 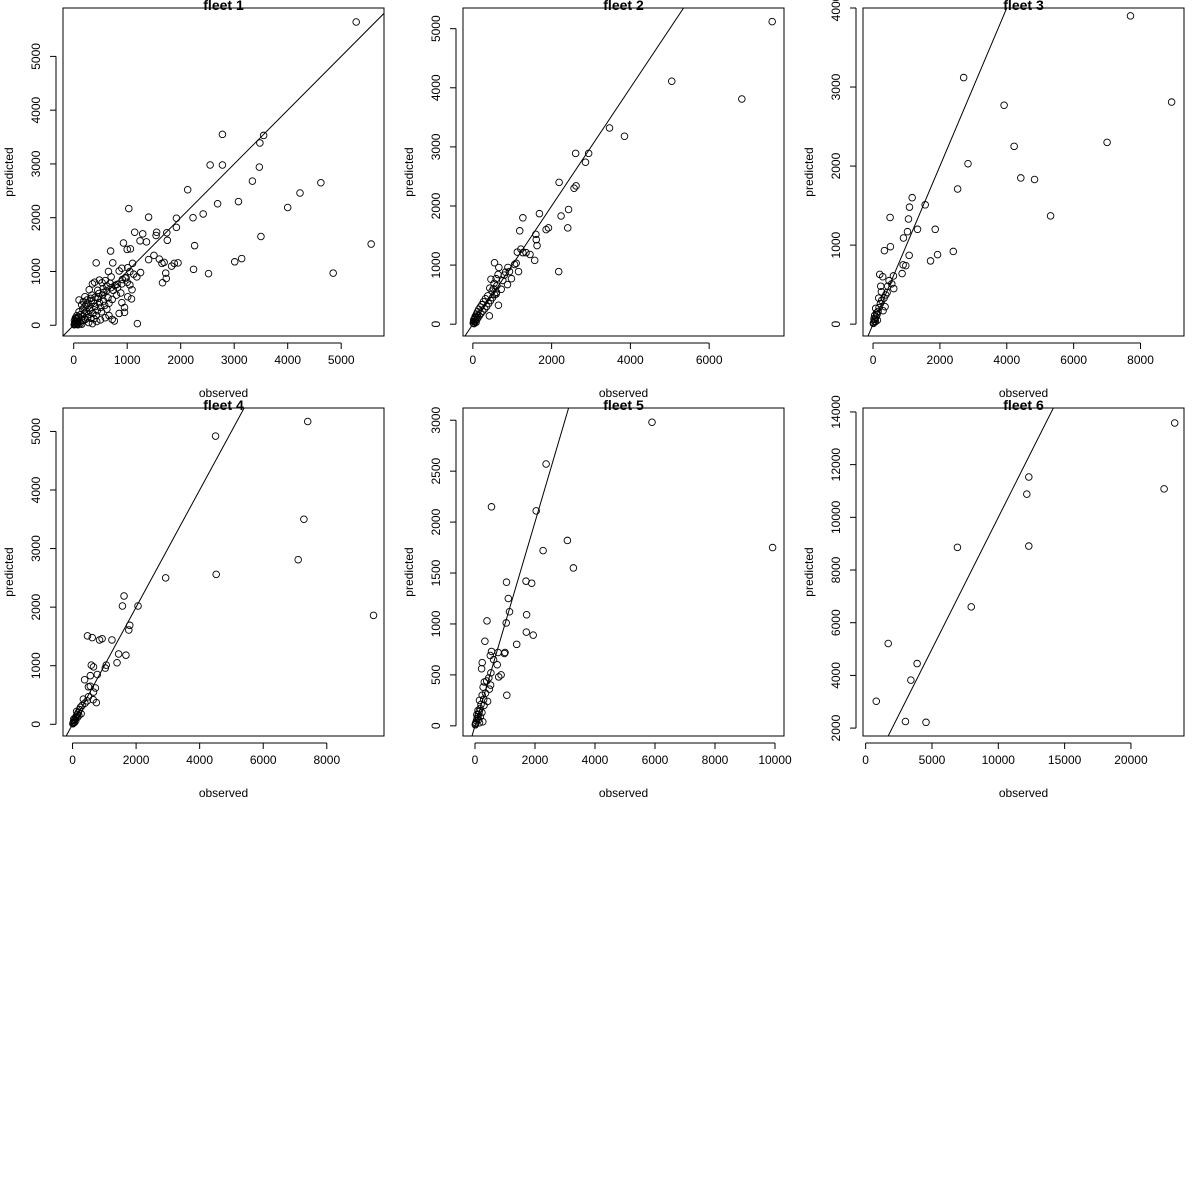 I want to click on x-tick-label: 6000, so click(x=655, y=760).